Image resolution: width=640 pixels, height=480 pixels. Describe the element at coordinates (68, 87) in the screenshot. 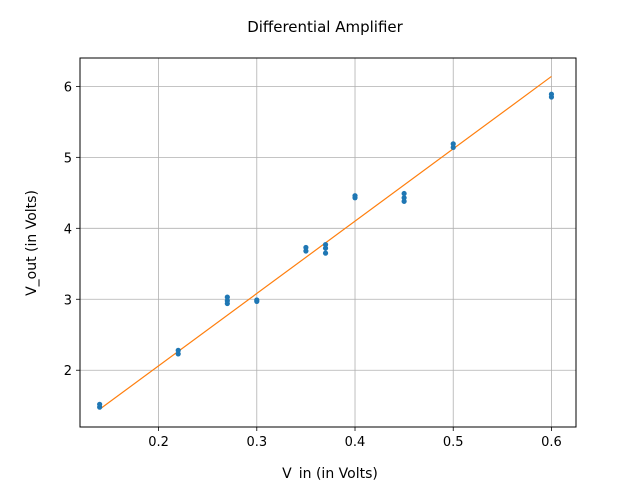

I see `y-tick-label: 6` at that location.